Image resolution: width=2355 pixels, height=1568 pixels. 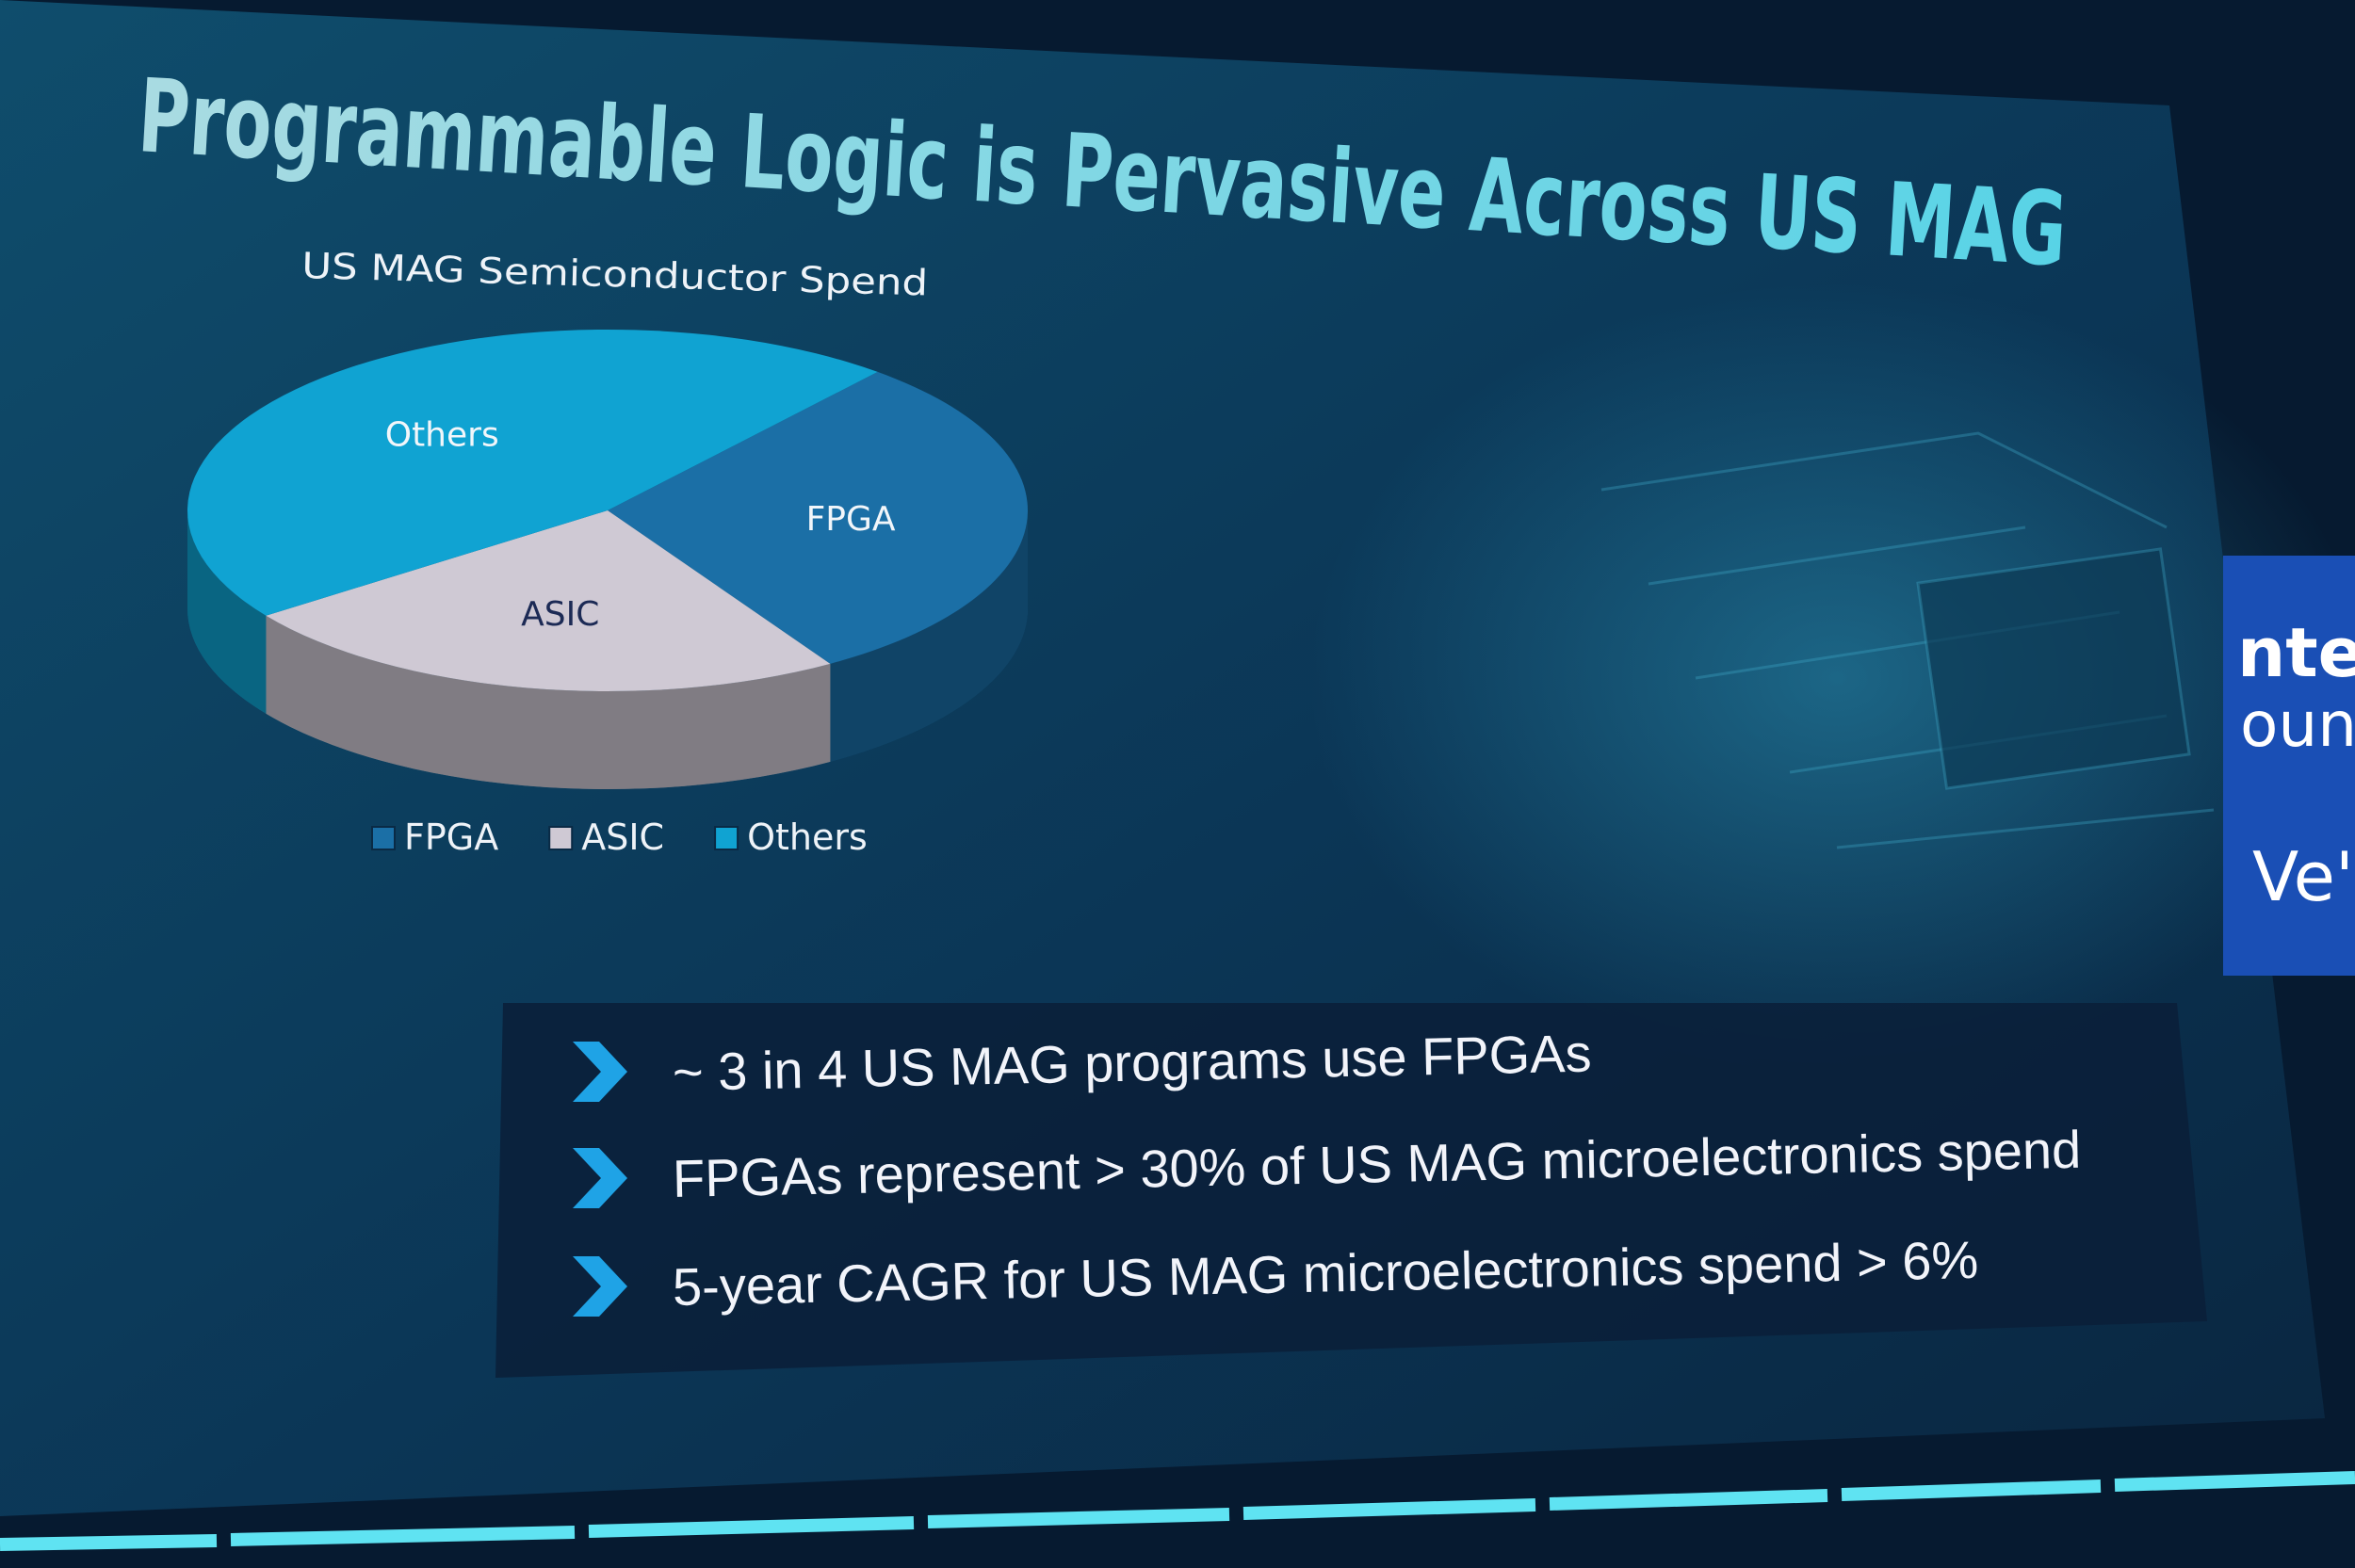 I want to click on stage-lights, so click(x=1177, y=1511).